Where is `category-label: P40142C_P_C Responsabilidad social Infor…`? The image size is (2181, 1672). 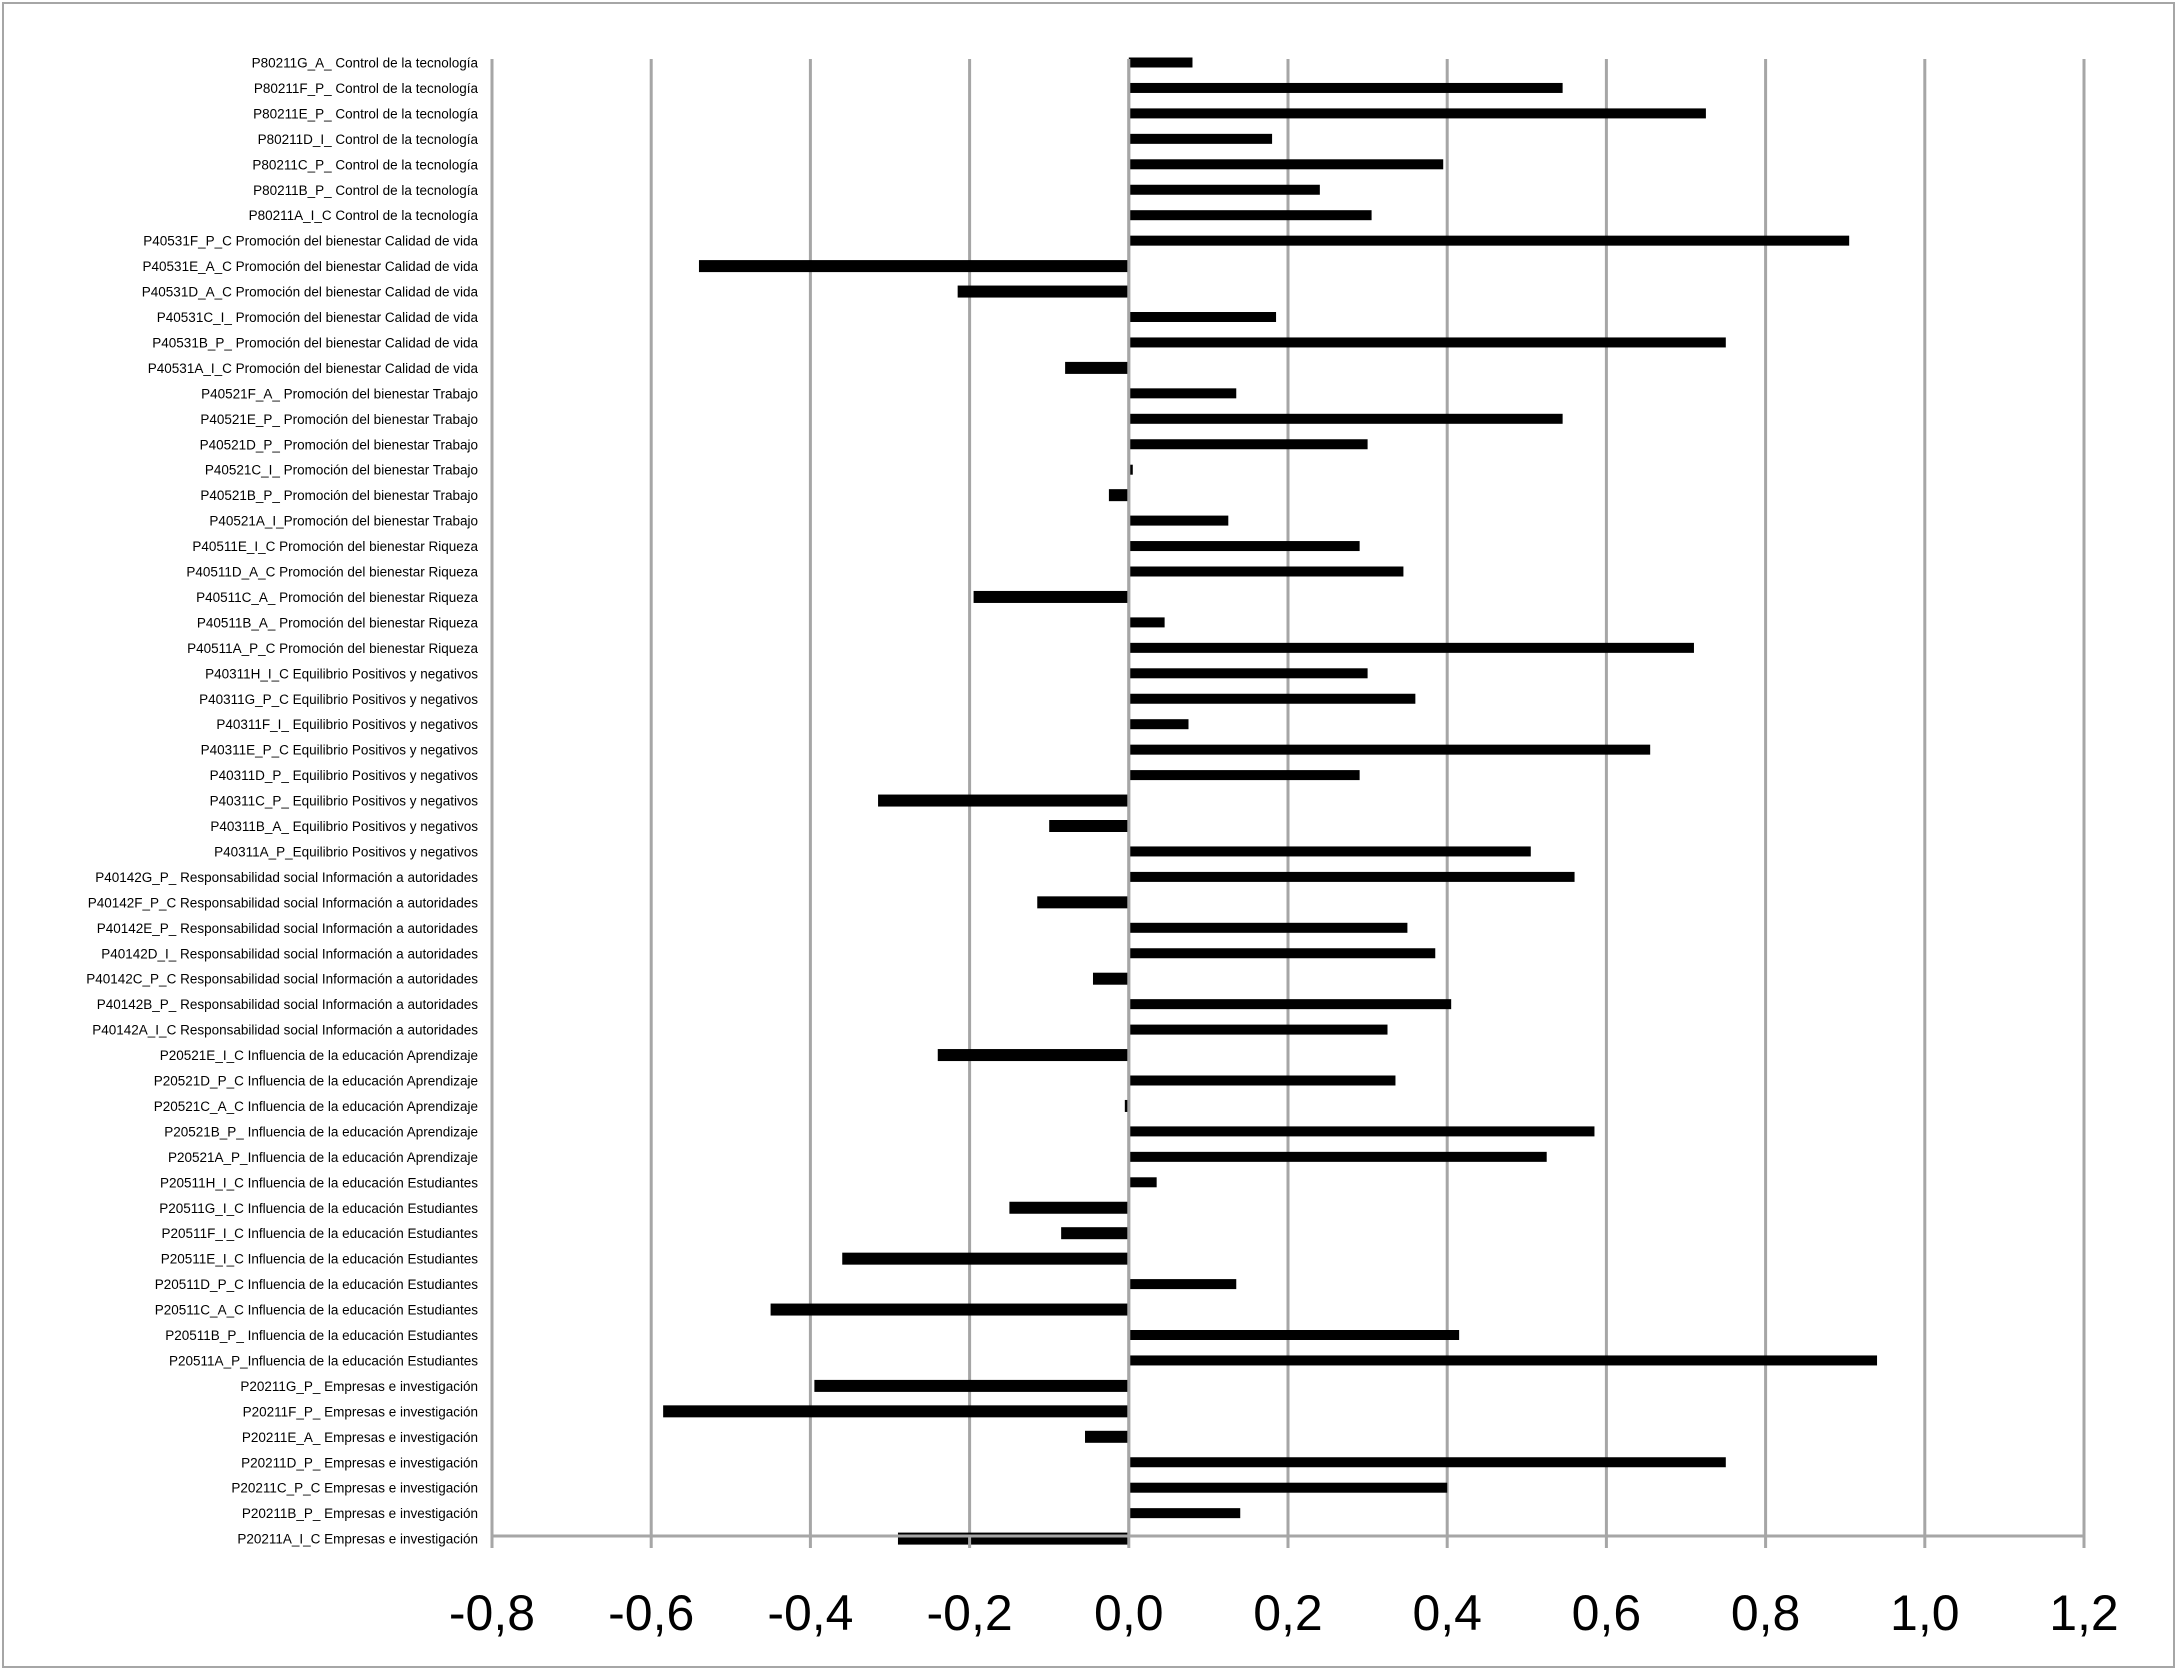 category-label: P40142C_P_C Responsabilidad social Infor… is located at coordinates (282, 979).